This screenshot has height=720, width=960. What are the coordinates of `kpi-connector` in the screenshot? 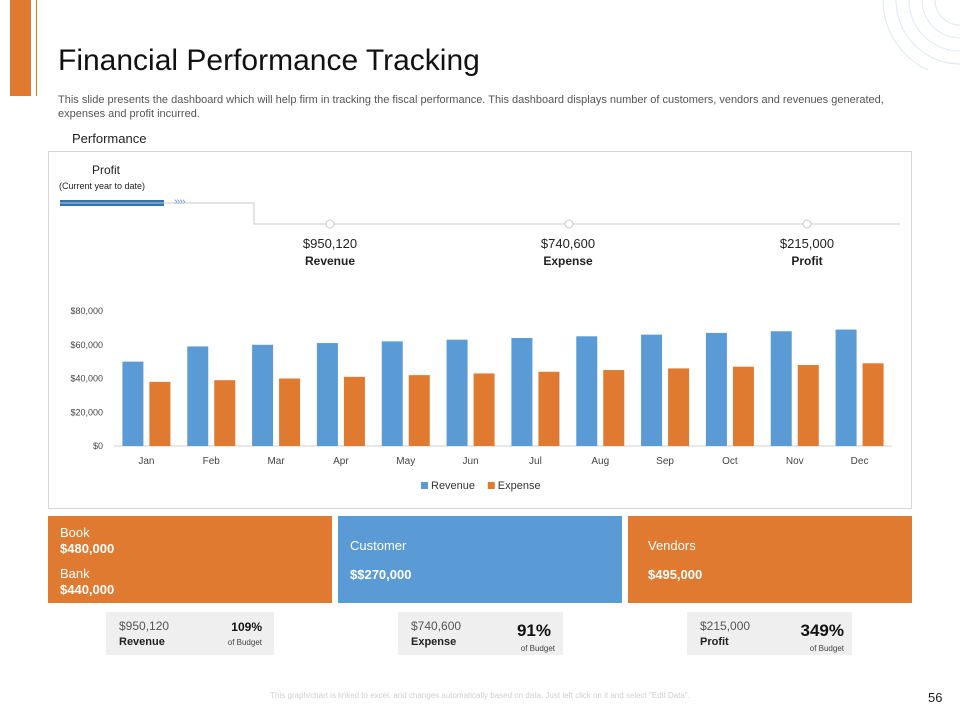 It's located at (480, 215).